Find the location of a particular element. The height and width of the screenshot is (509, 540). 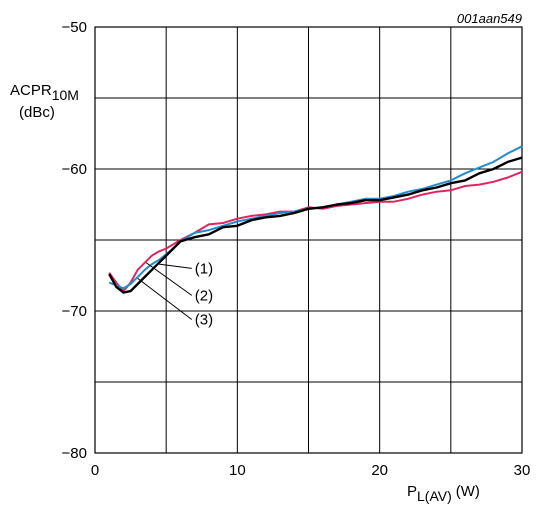

y-axis-label: ACPR10M is located at coordinates (44, 92).